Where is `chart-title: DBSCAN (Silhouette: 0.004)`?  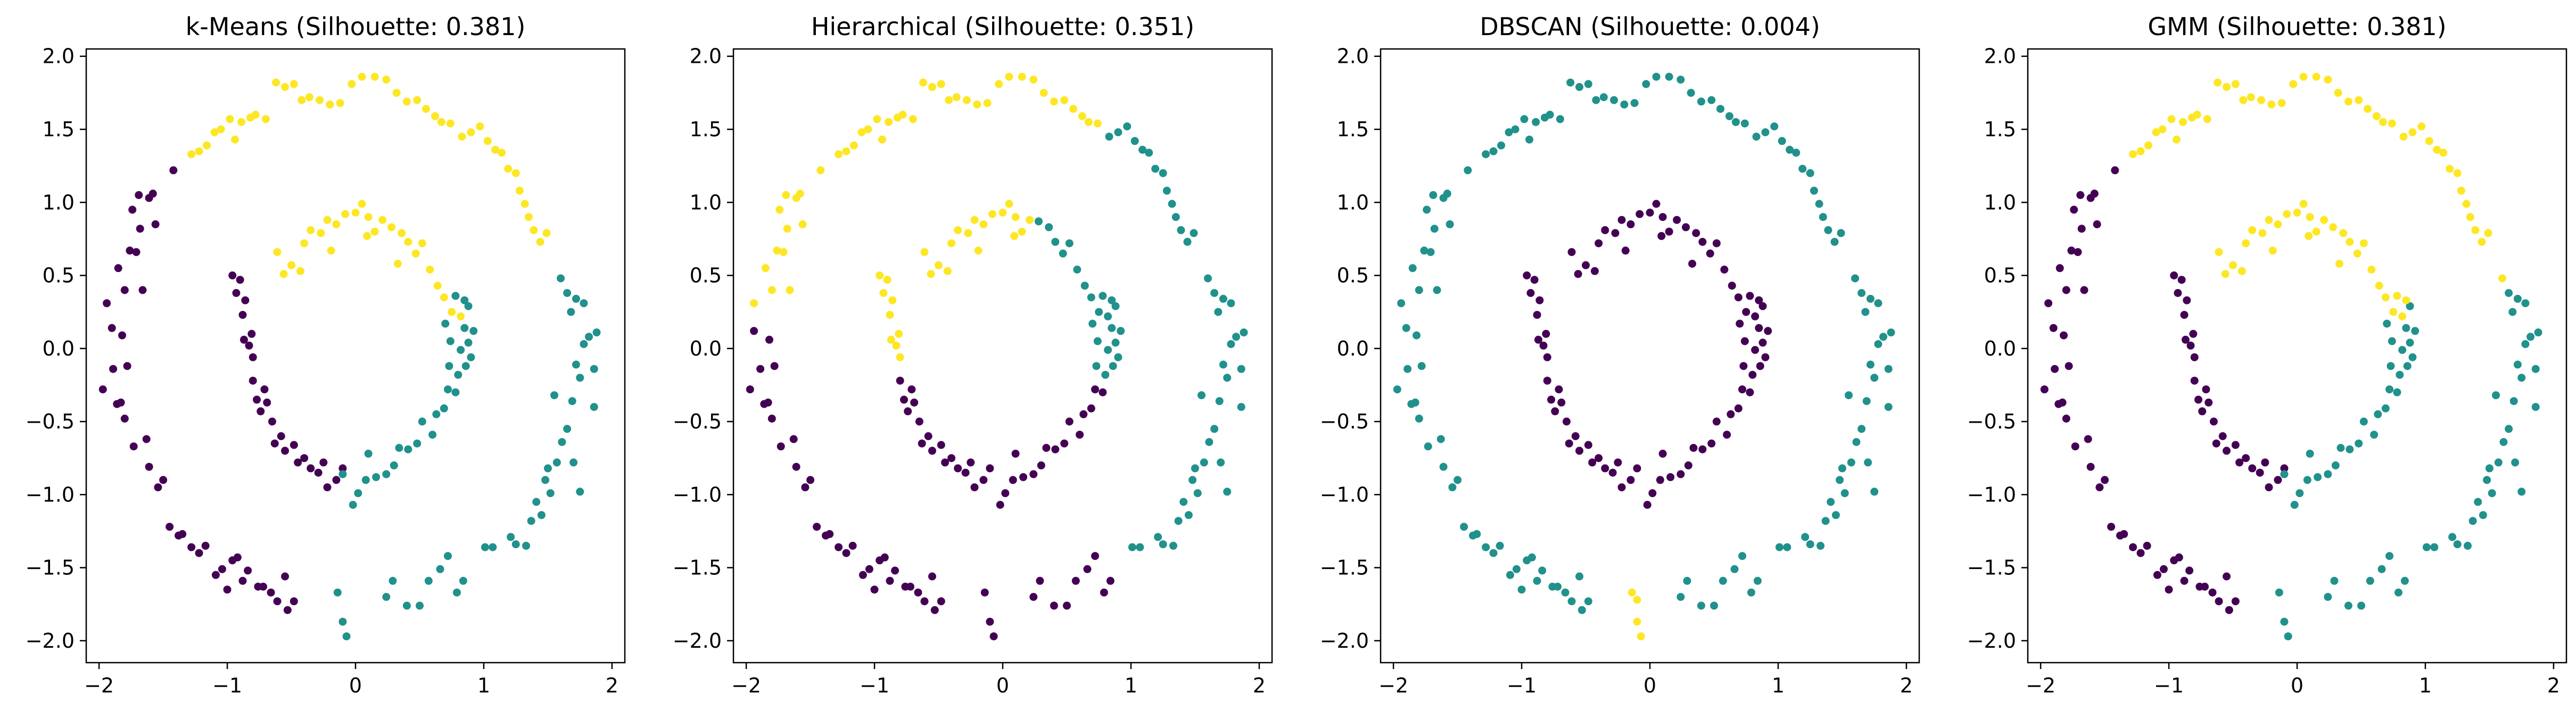
chart-title: DBSCAN (Silhouette: 0.004) is located at coordinates (1650, 27).